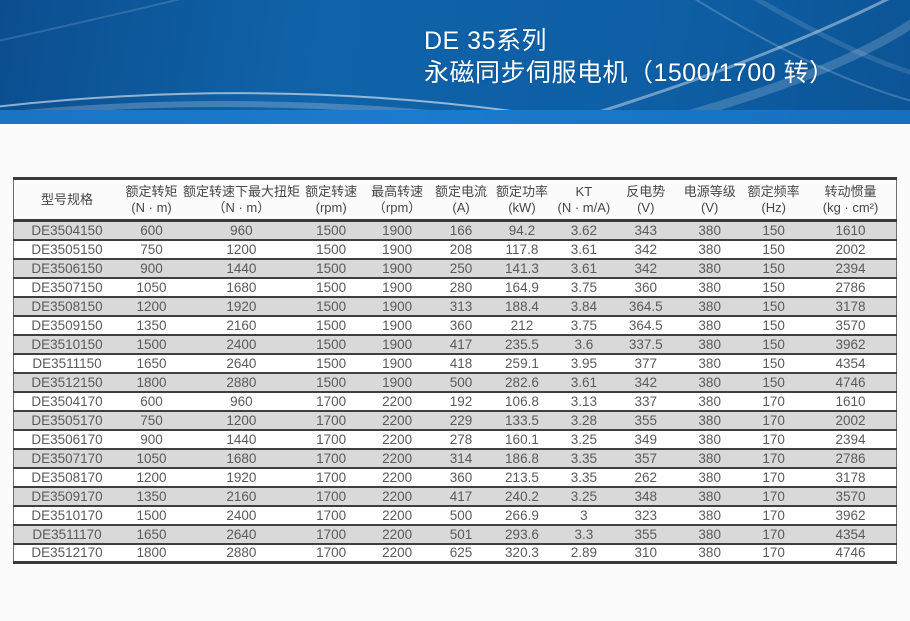  What do you see at coordinates (151, 496) in the screenshot?
I see `value-cell: 1350` at bounding box center [151, 496].